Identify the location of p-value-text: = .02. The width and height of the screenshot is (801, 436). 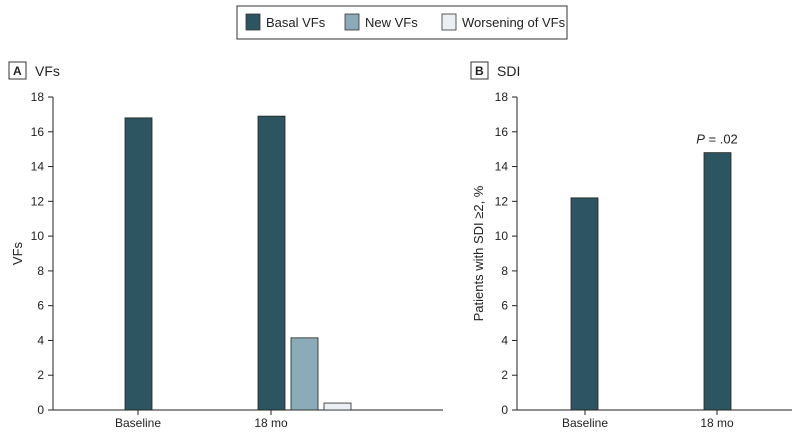
(721, 139).